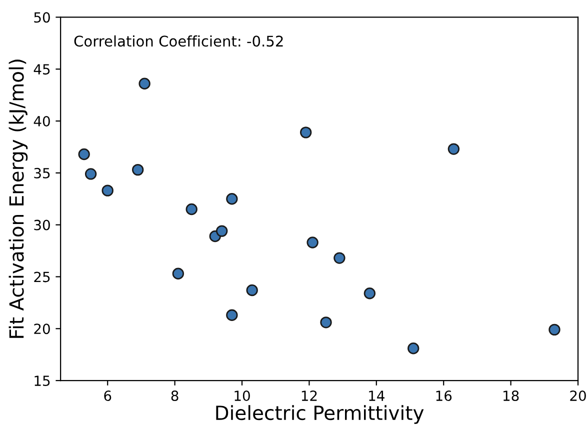 The width and height of the screenshot is (588, 430). Describe the element at coordinates (42, 17) in the screenshot. I see `y-tick-label: 50` at that location.